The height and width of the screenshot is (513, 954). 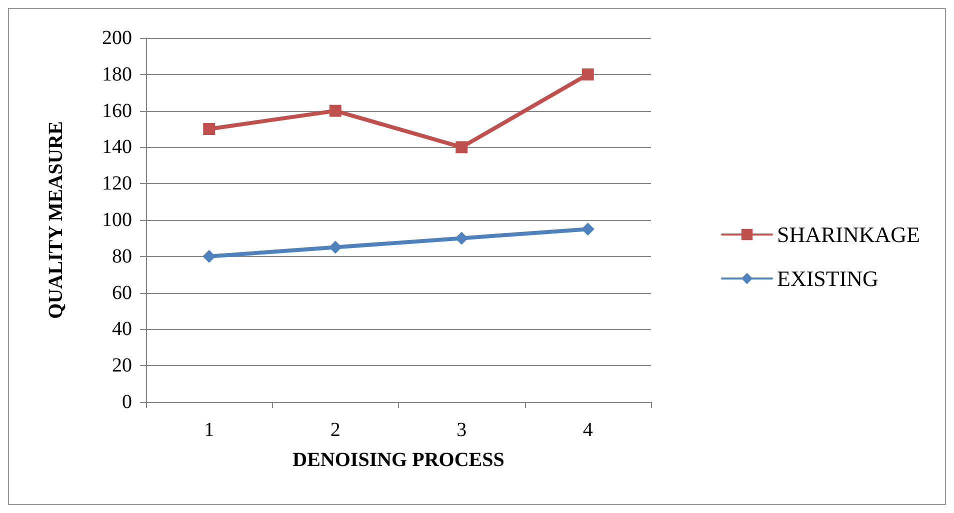 I want to click on x-tick-label: 4, so click(x=587, y=430).